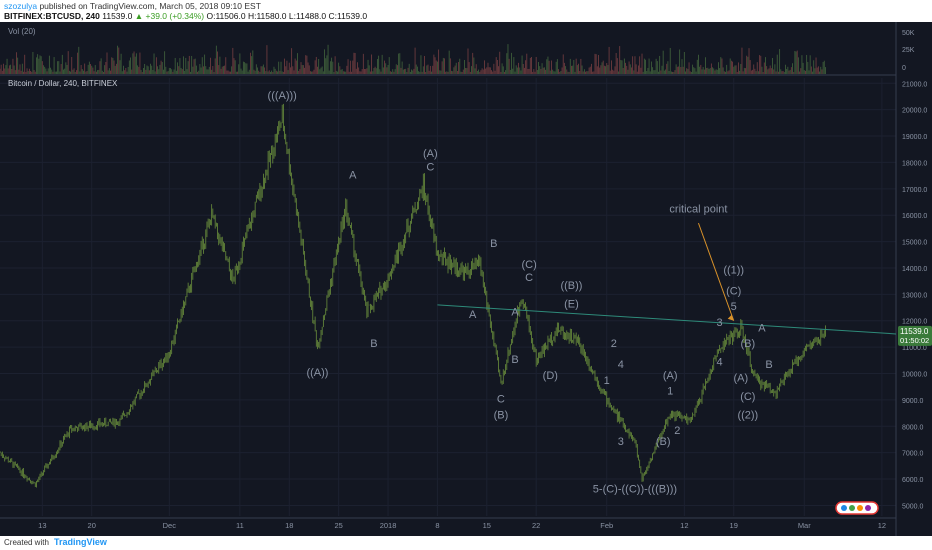  What do you see at coordinates (914, 340) in the screenshot?
I see `badge-countdown: 01:50:02` at bounding box center [914, 340].